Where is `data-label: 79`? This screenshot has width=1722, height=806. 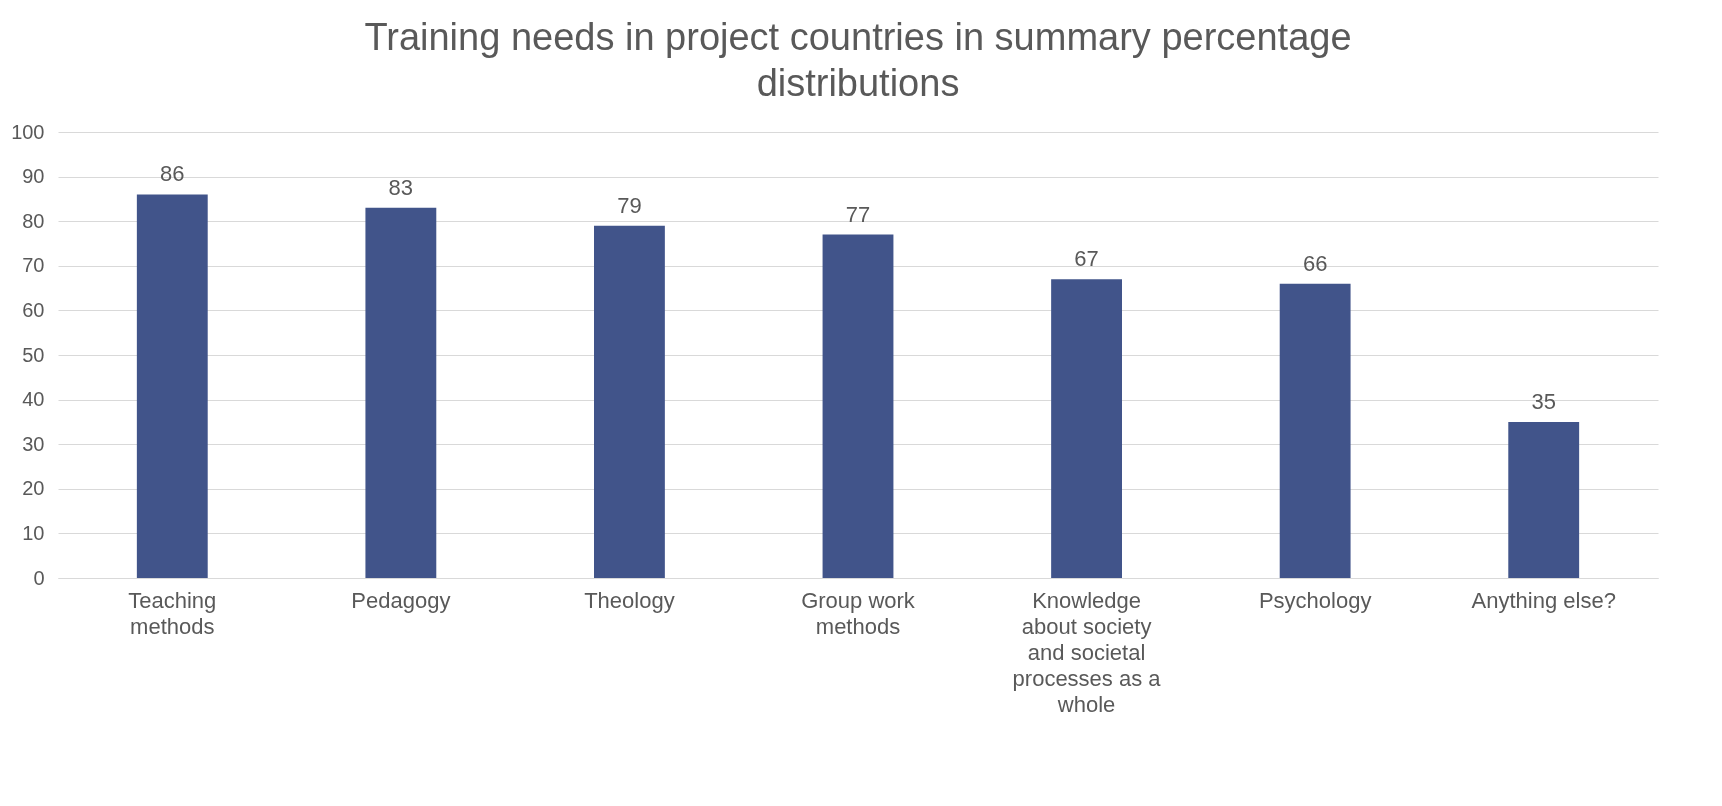 data-label: 79 is located at coordinates (629, 205).